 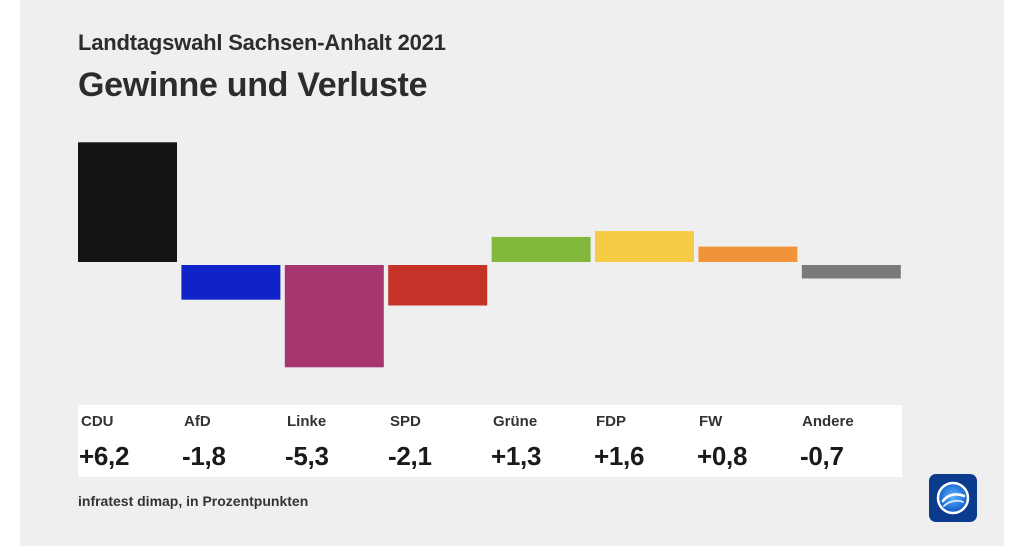 What do you see at coordinates (438, 285) in the screenshot?
I see `bar-spd` at bounding box center [438, 285].